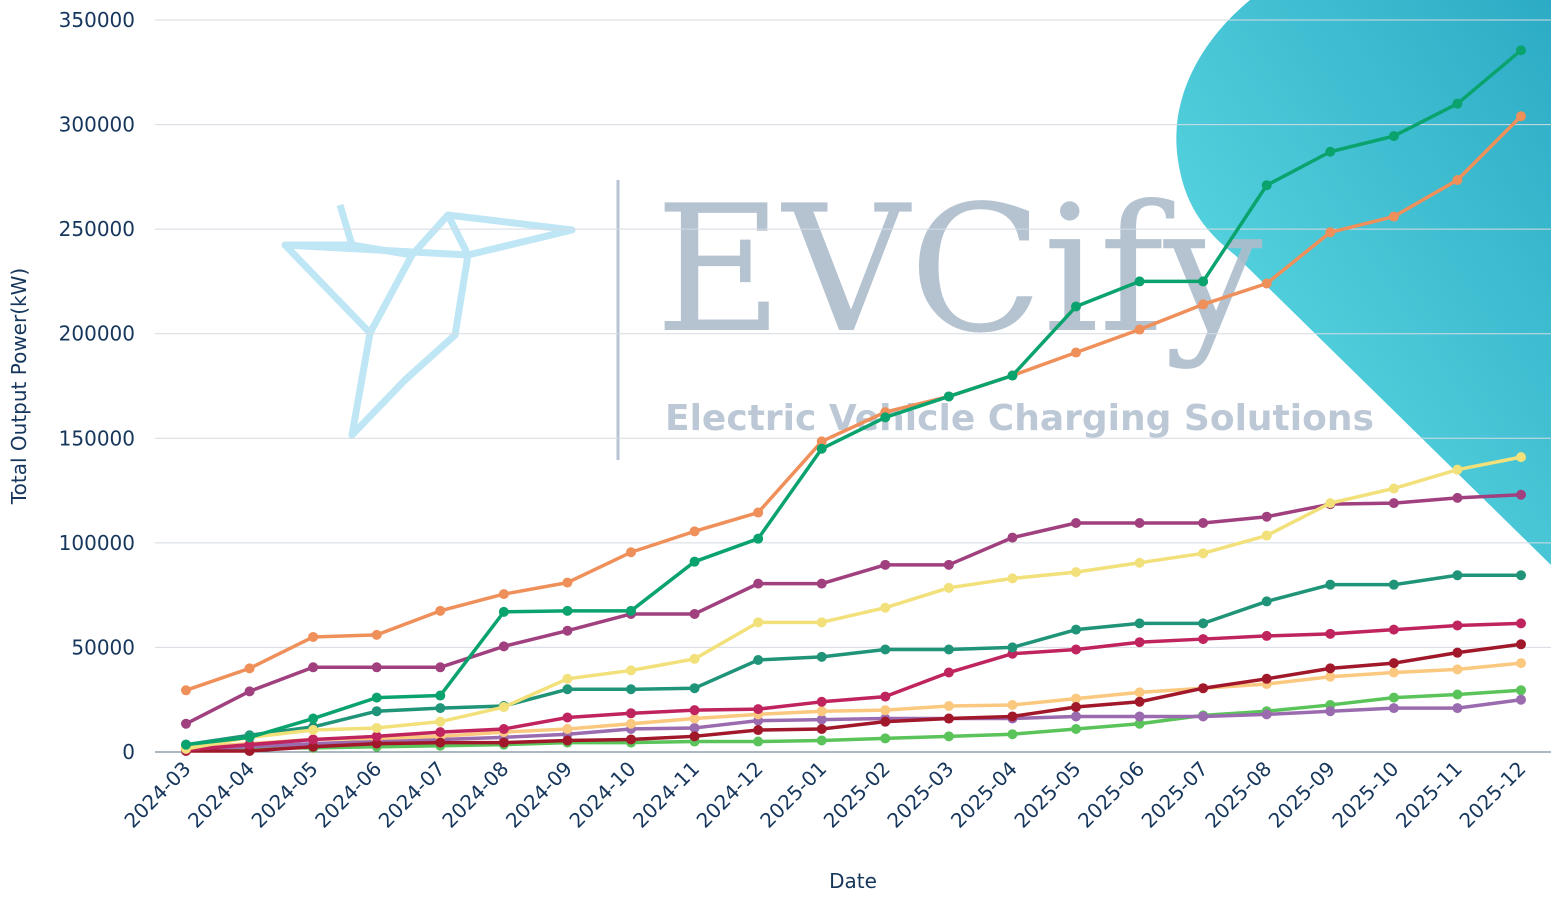 The height and width of the screenshot is (898, 1551). Describe the element at coordinates (1302, 795) in the screenshot. I see `x-tick-label: 2025-09` at that location.